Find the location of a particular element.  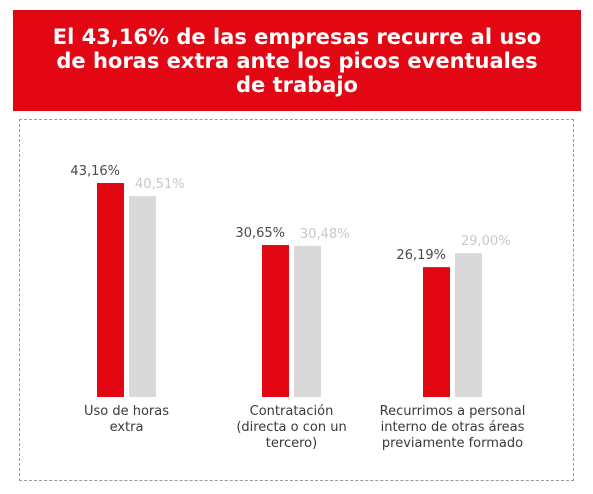

category-label-3-line-3: previamente formado is located at coordinates (452, 443).